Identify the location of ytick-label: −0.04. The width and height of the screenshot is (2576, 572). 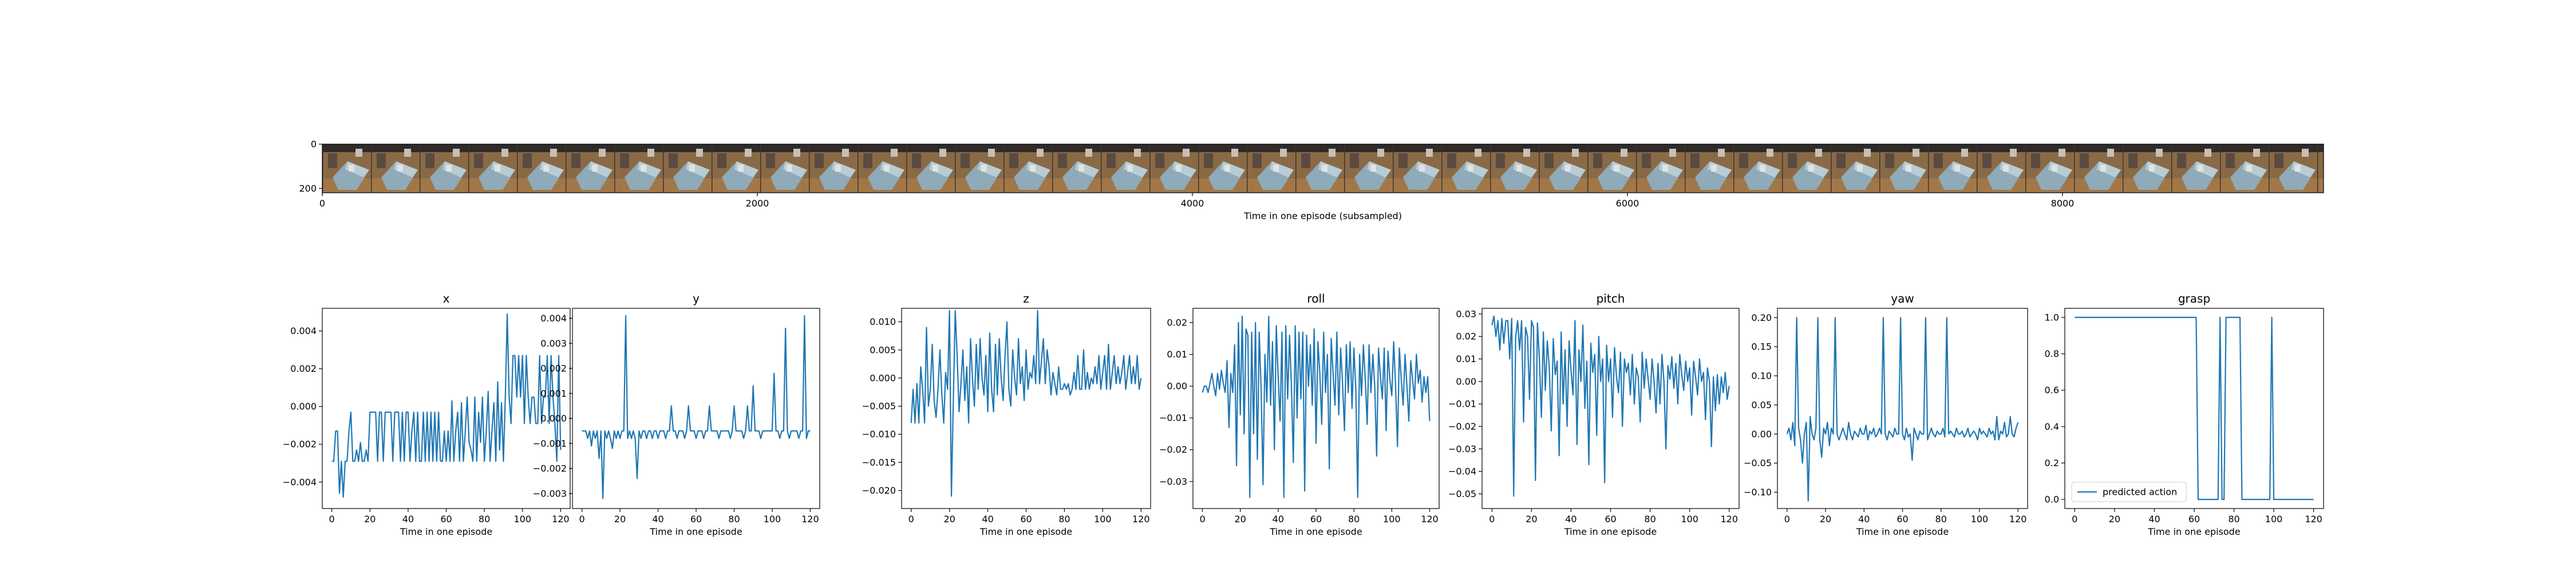
(1462, 471).